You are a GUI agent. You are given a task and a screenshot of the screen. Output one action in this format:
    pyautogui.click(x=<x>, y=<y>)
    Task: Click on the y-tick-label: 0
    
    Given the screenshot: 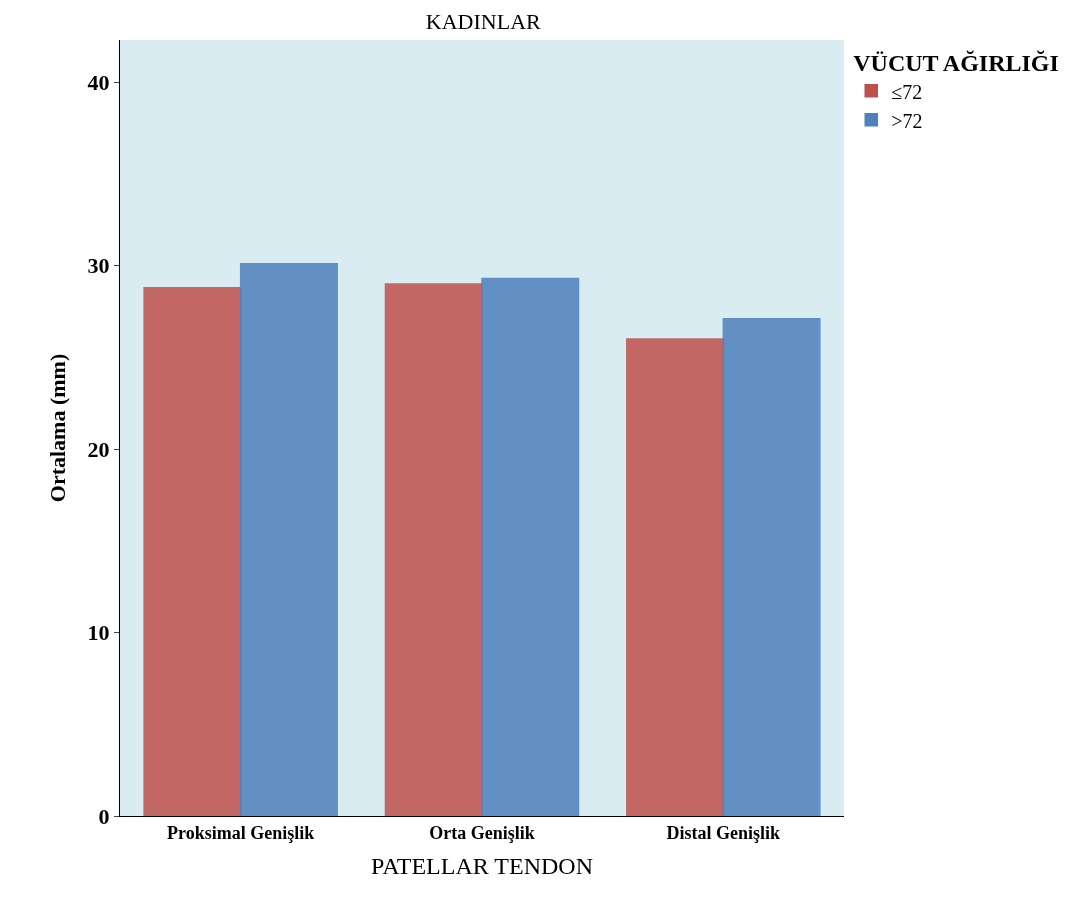 What is the action you would take?
    pyautogui.click(x=104, y=816)
    